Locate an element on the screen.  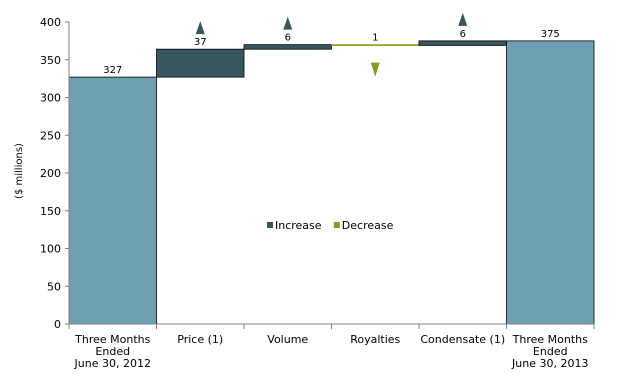
labels-layer: 327 37 6 1 6 375 is located at coordinates (331, 44).